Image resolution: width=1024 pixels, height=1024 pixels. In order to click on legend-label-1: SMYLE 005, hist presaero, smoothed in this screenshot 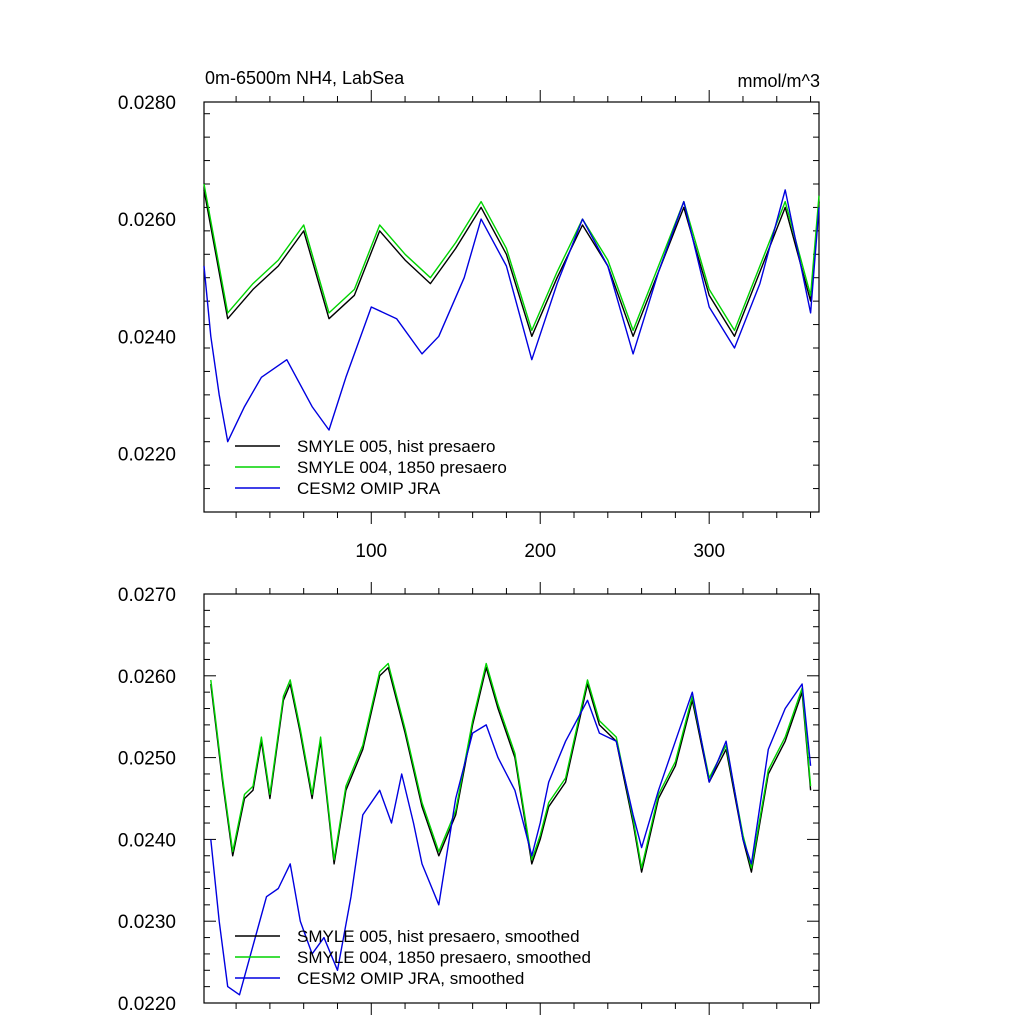, I will do `click(438, 936)`.